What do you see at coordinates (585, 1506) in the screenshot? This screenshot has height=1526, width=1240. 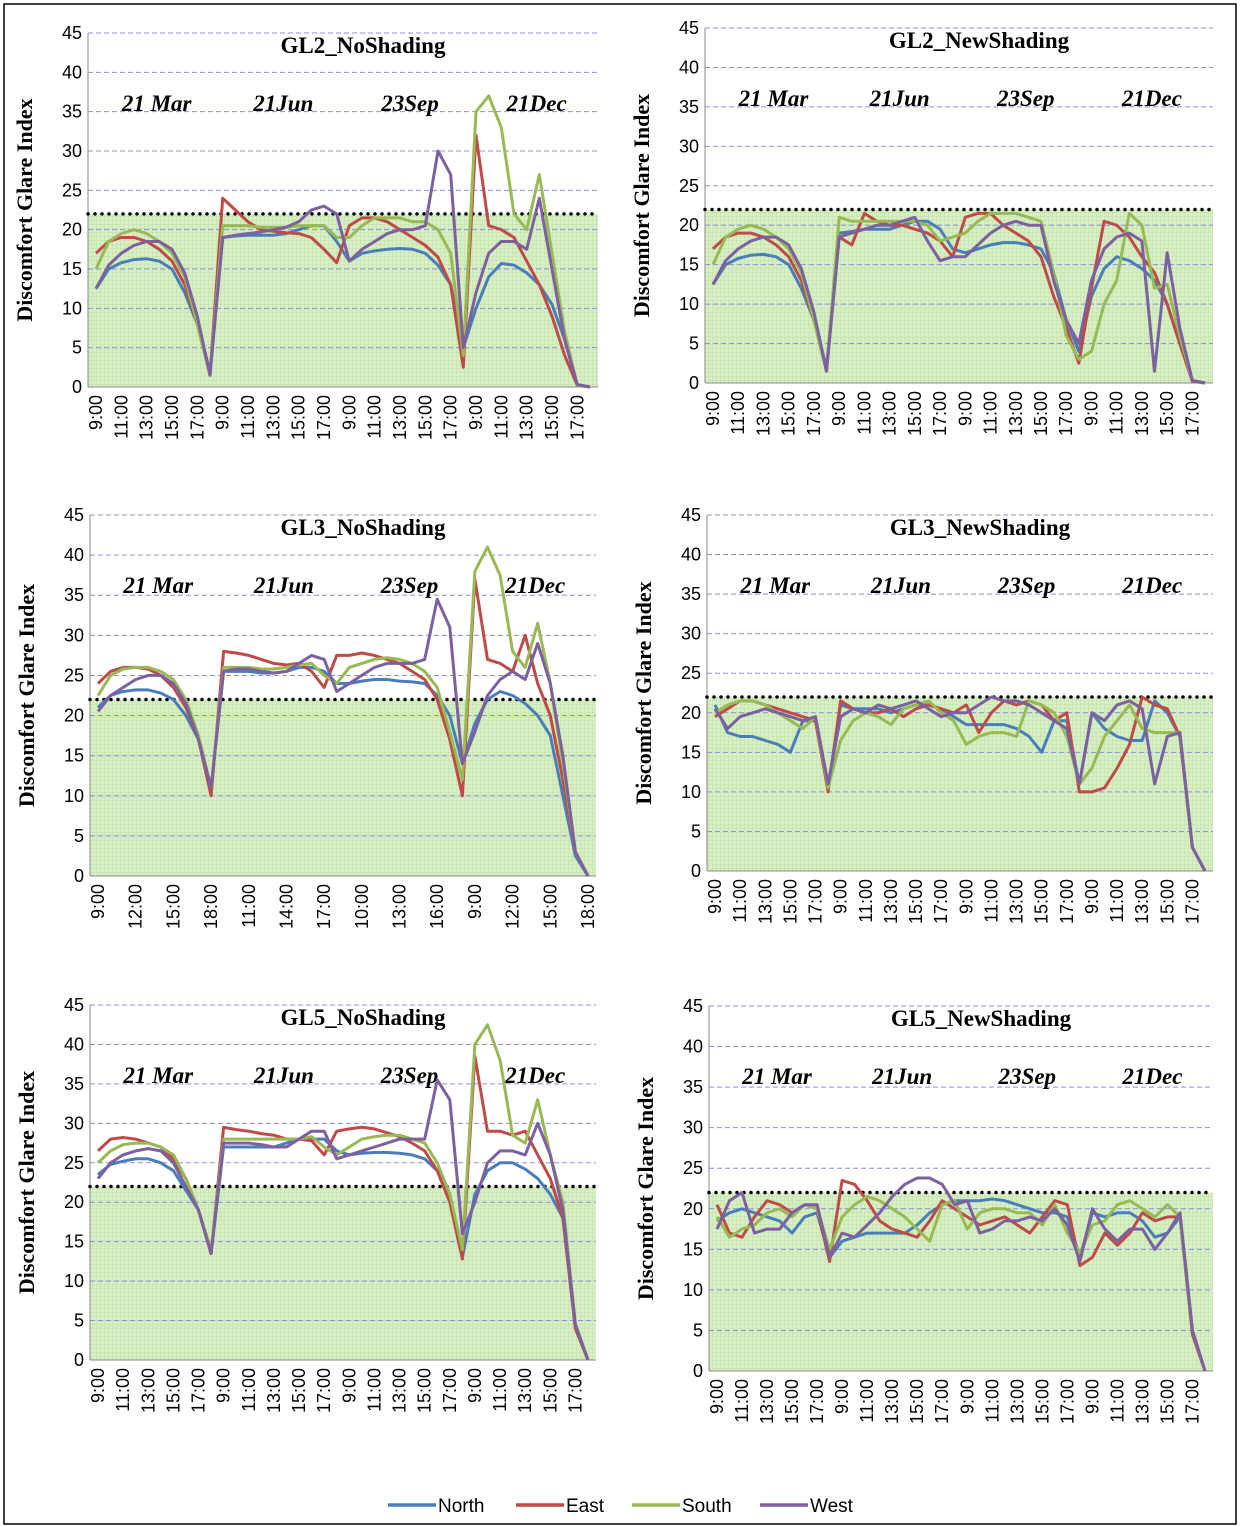 I see `legend-label: East` at bounding box center [585, 1506].